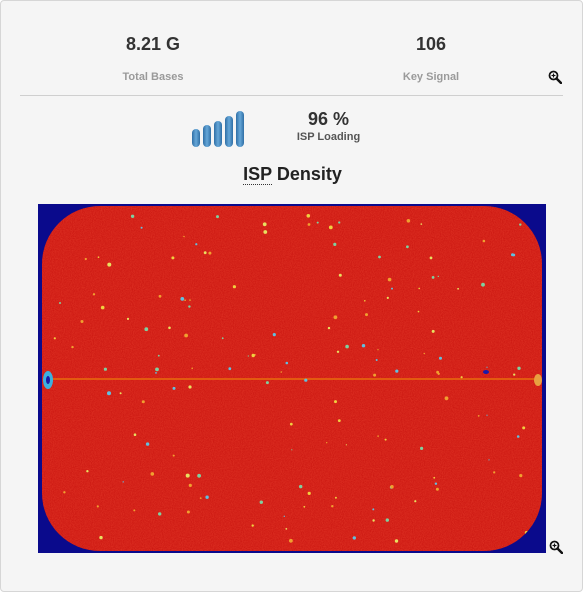 The image size is (583, 592). I want to click on isp-loading: 96 % ISP Loading, so click(328, 126).